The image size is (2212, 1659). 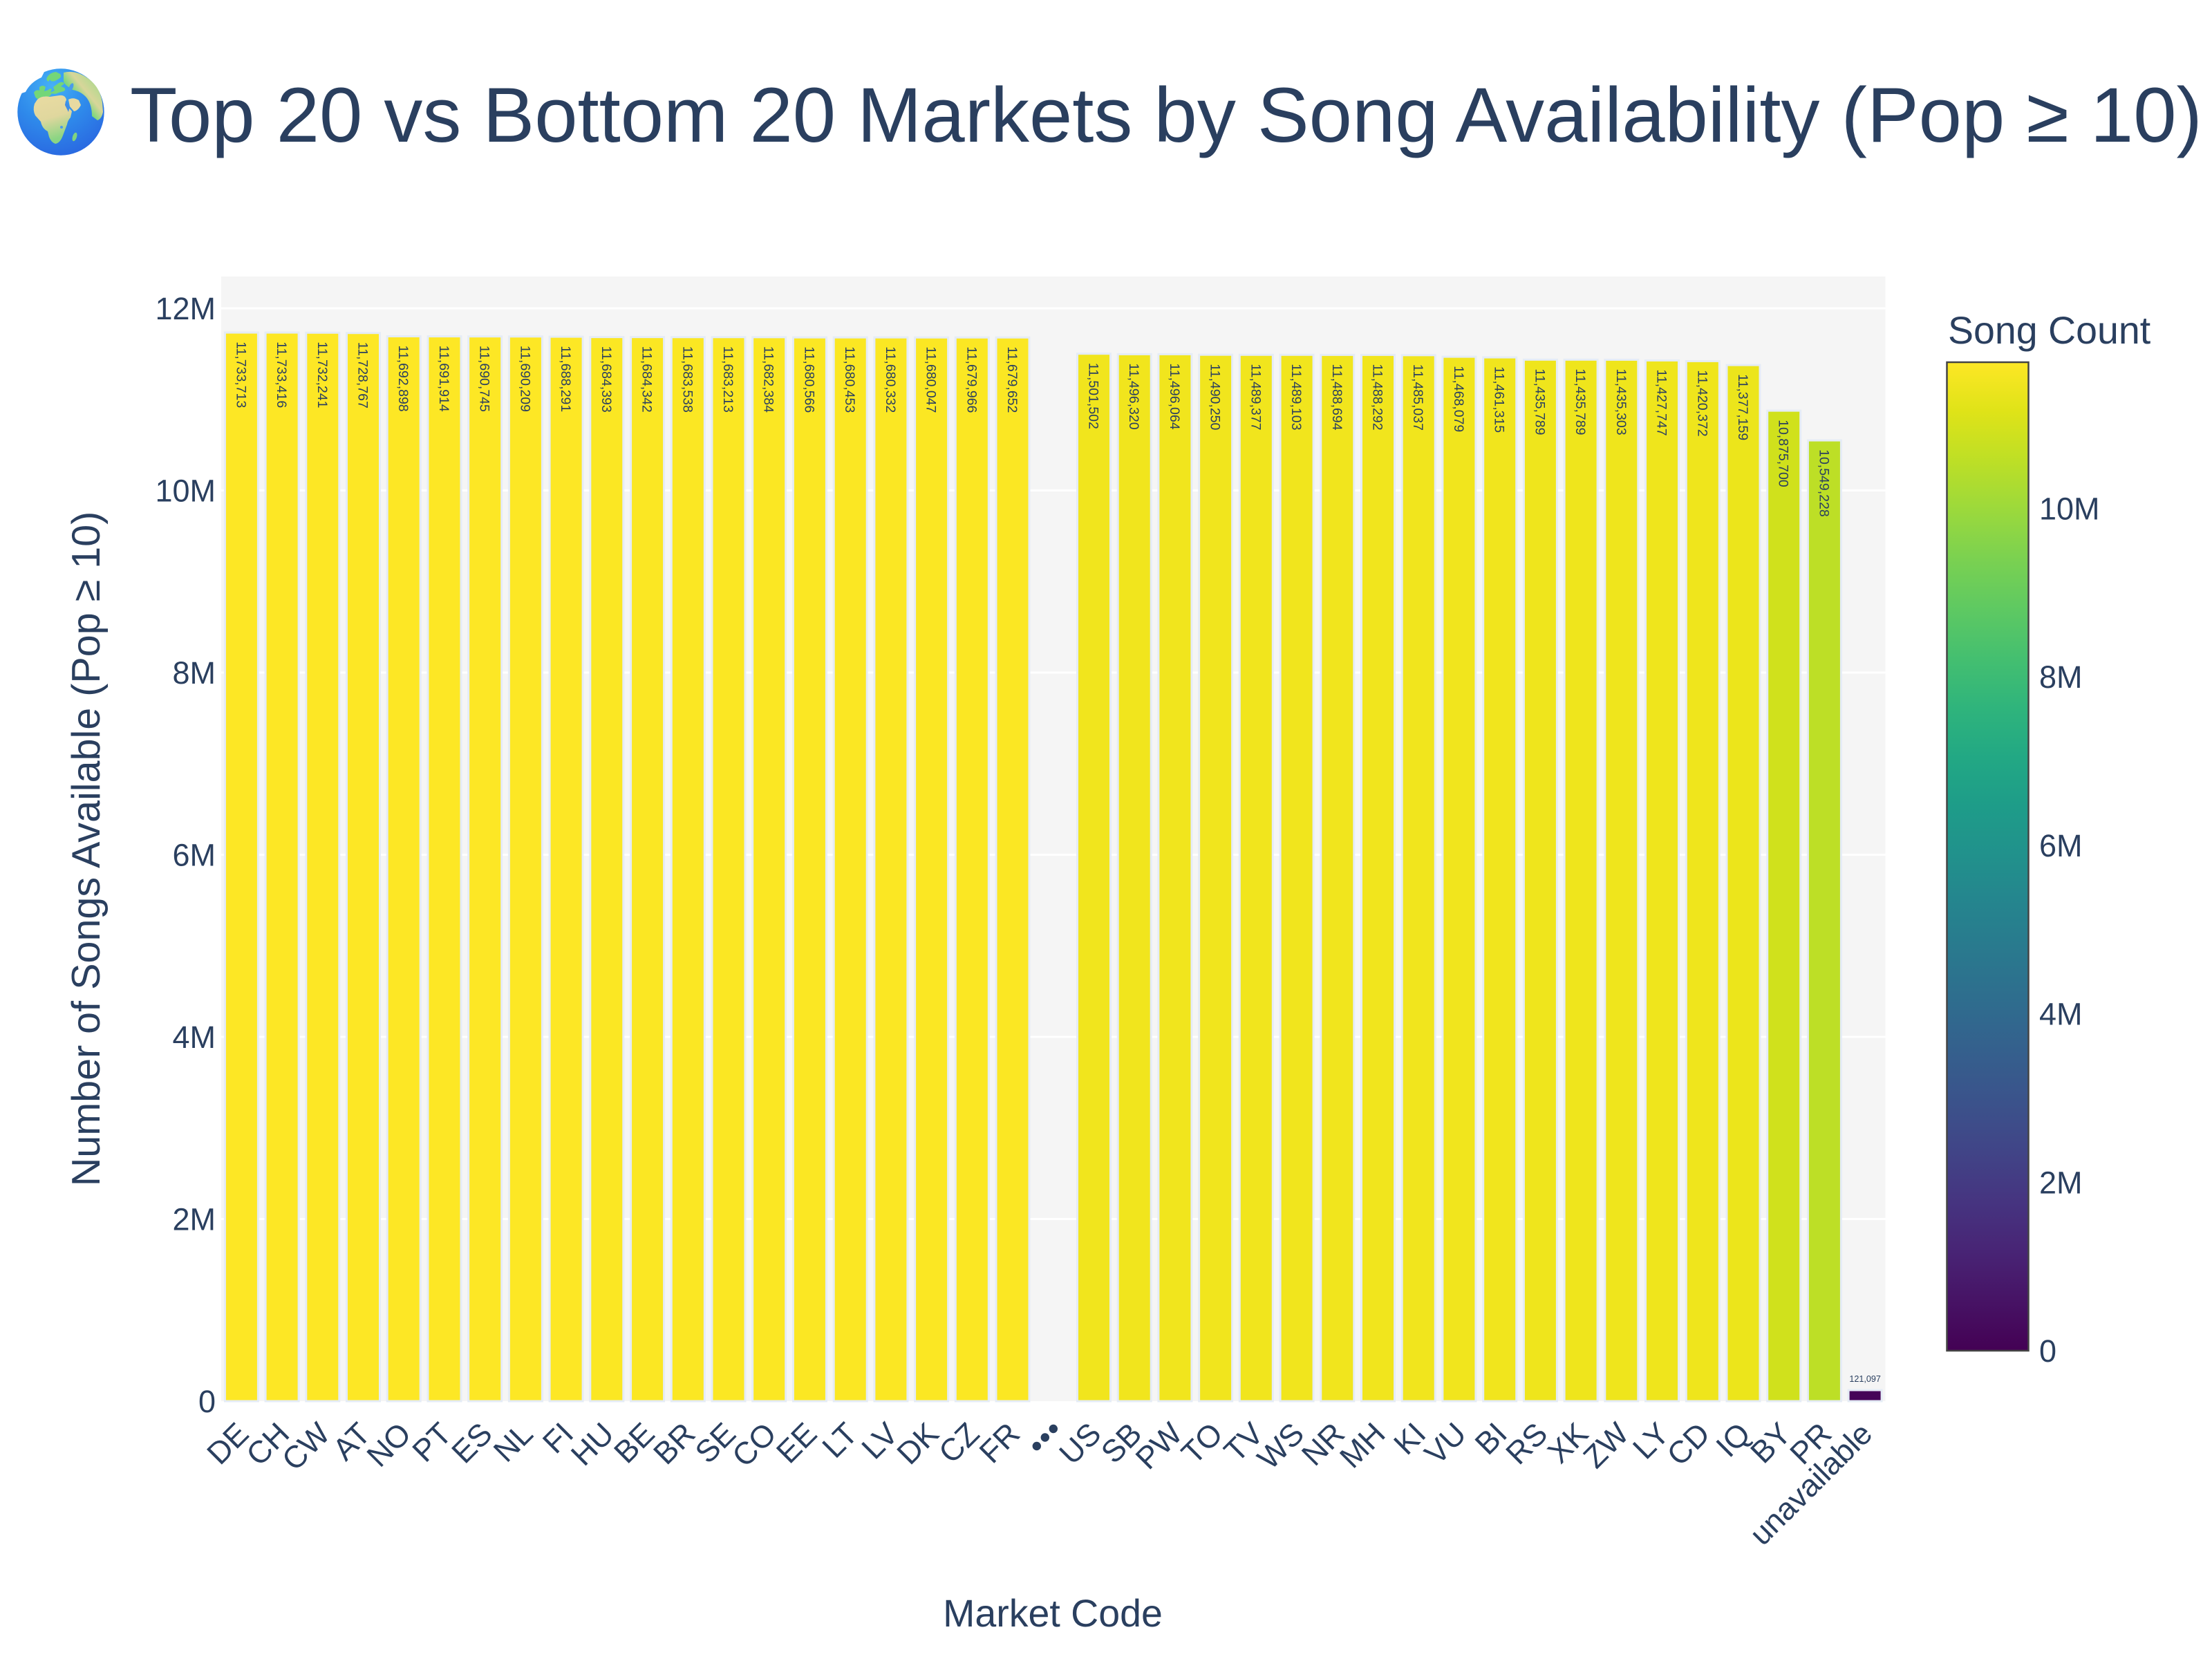 What do you see at coordinates (86, 849) in the screenshot?
I see `svg-text:Number of Songs Available (Pop: Number of Songs Available (Pop ≥ 10)` at bounding box center [86, 849].